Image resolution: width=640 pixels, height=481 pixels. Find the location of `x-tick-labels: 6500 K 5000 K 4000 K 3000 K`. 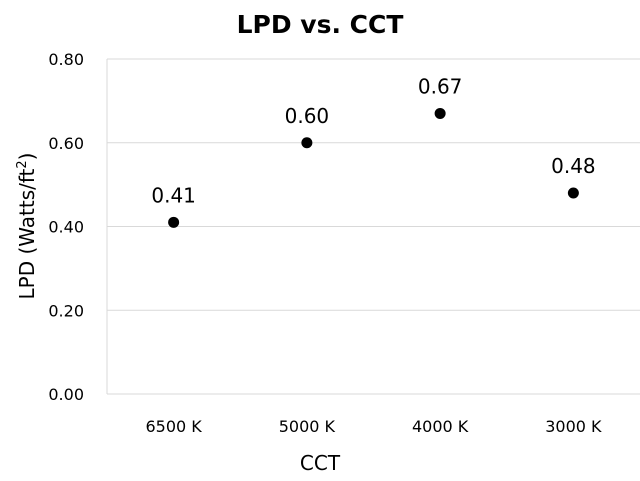

x-tick-labels: 6500 K 5000 K 4000 K 3000 K is located at coordinates (373, 426).